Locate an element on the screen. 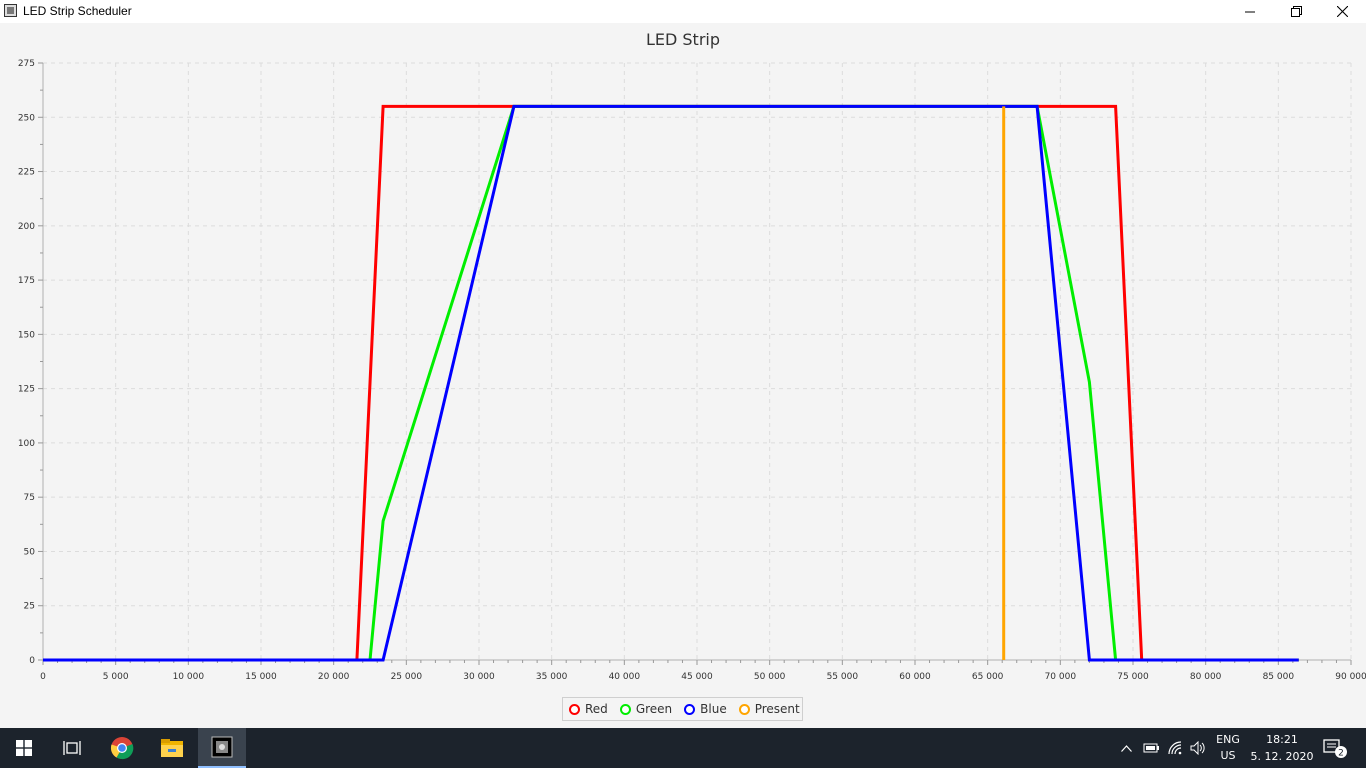  legend-item-green: Green is located at coordinates (646, 709).